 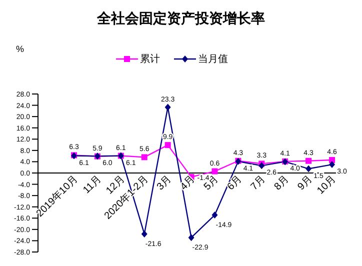 What do you see at coordinates (181, 19) in the screenshot?
I see `chart-title: 全社会固定资产投资增长率` at bounding box center [181, 19].